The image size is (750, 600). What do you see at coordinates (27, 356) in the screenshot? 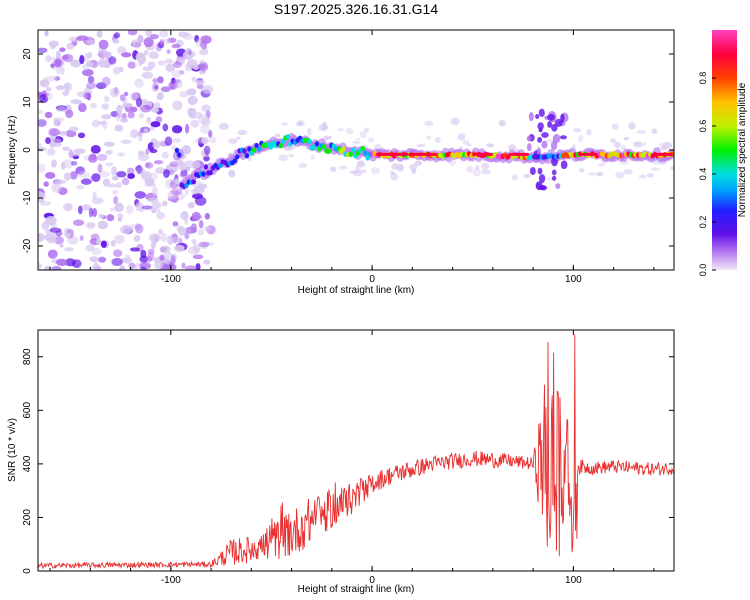
I see `y-tick-label: 800` at bounding box center [27, 356].